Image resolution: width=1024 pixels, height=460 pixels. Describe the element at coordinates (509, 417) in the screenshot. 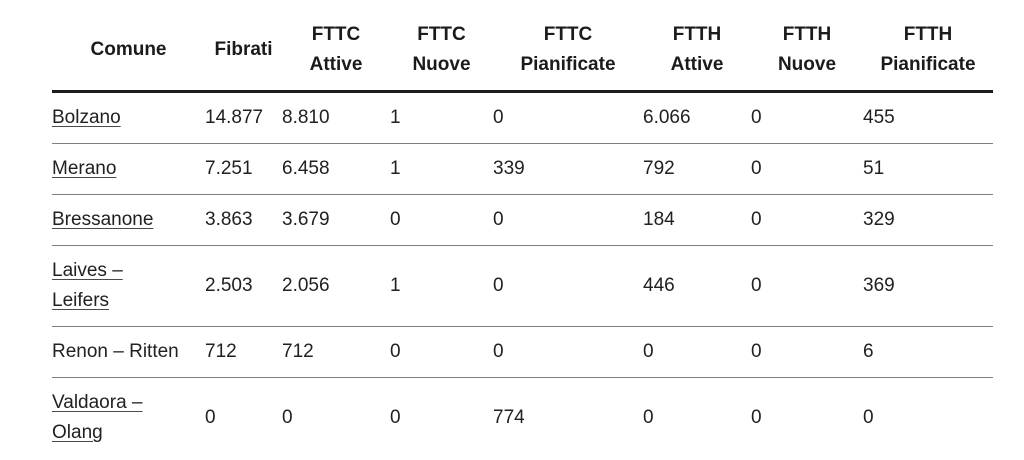

I see `cell-fttc-pianificate: 774` at that location.